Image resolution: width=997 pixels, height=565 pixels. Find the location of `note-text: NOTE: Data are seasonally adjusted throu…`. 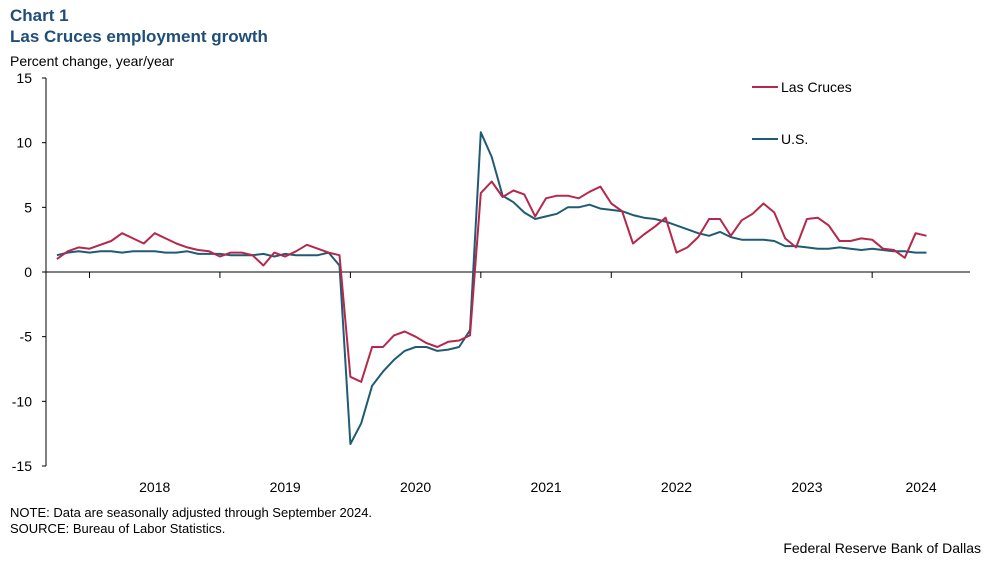

note-text: NOTE: Data are seasonally adjusted throu… is located at coordinates (191, 512).